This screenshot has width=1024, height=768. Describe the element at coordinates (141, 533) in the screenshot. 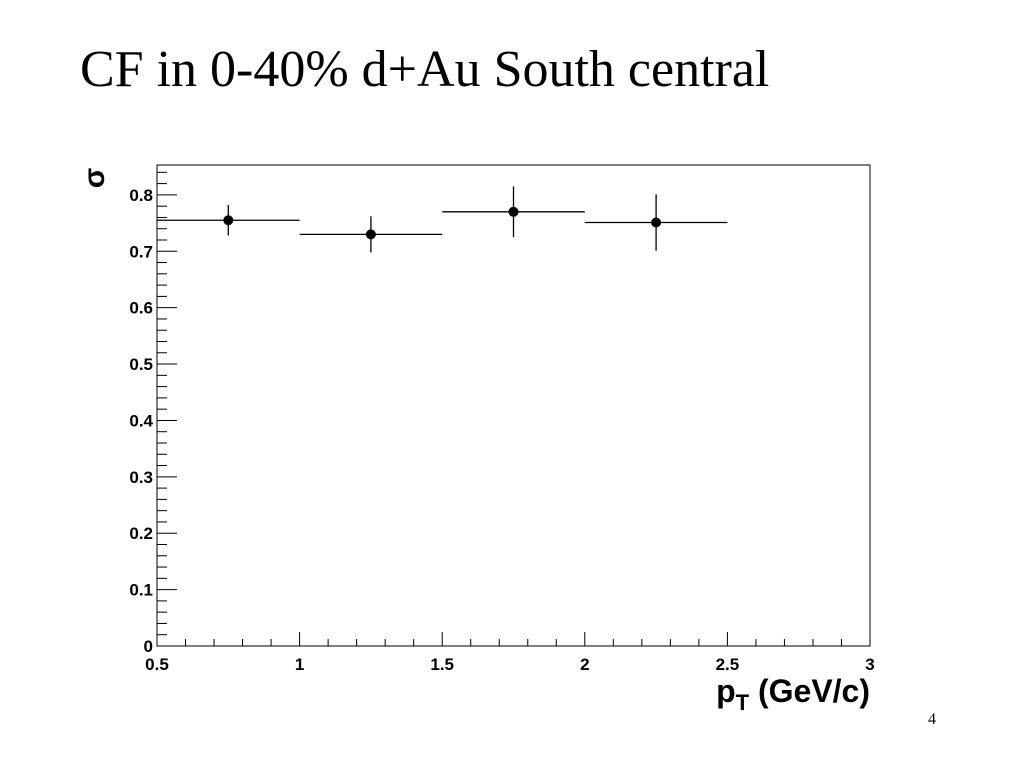

I see `y-tick-label: 0.2` at that location.